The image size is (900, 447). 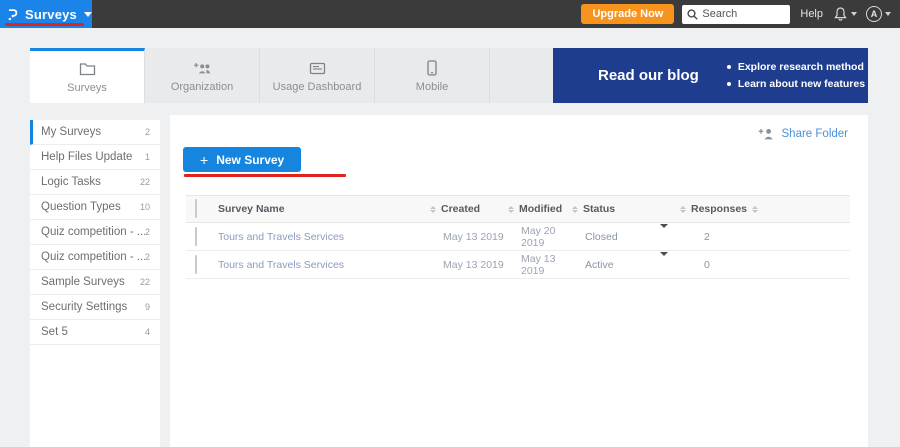 What do you see at coordinates (204, 159) in the screenshot?
I see `plus-icon: +` at bounding box center [204, 159].